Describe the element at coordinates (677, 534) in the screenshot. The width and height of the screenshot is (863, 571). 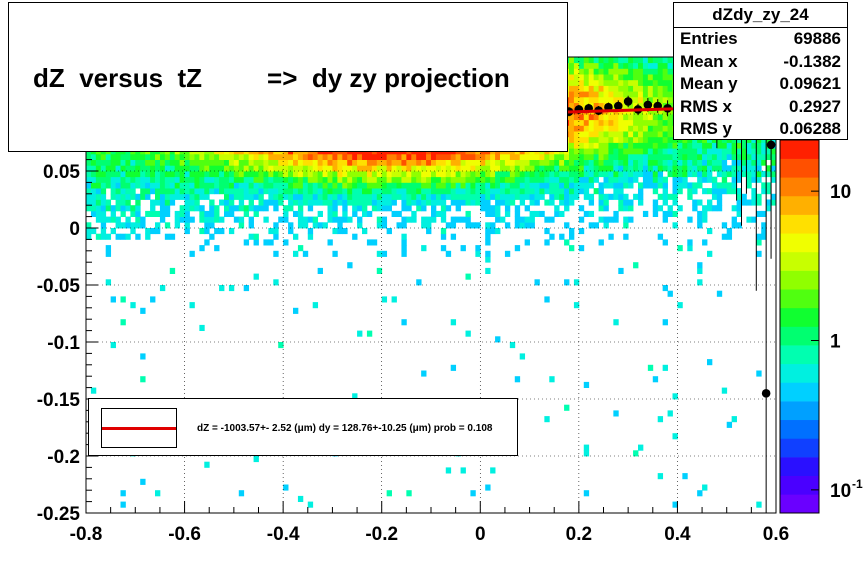
I see `x-tick-label: 0.4` at that location.